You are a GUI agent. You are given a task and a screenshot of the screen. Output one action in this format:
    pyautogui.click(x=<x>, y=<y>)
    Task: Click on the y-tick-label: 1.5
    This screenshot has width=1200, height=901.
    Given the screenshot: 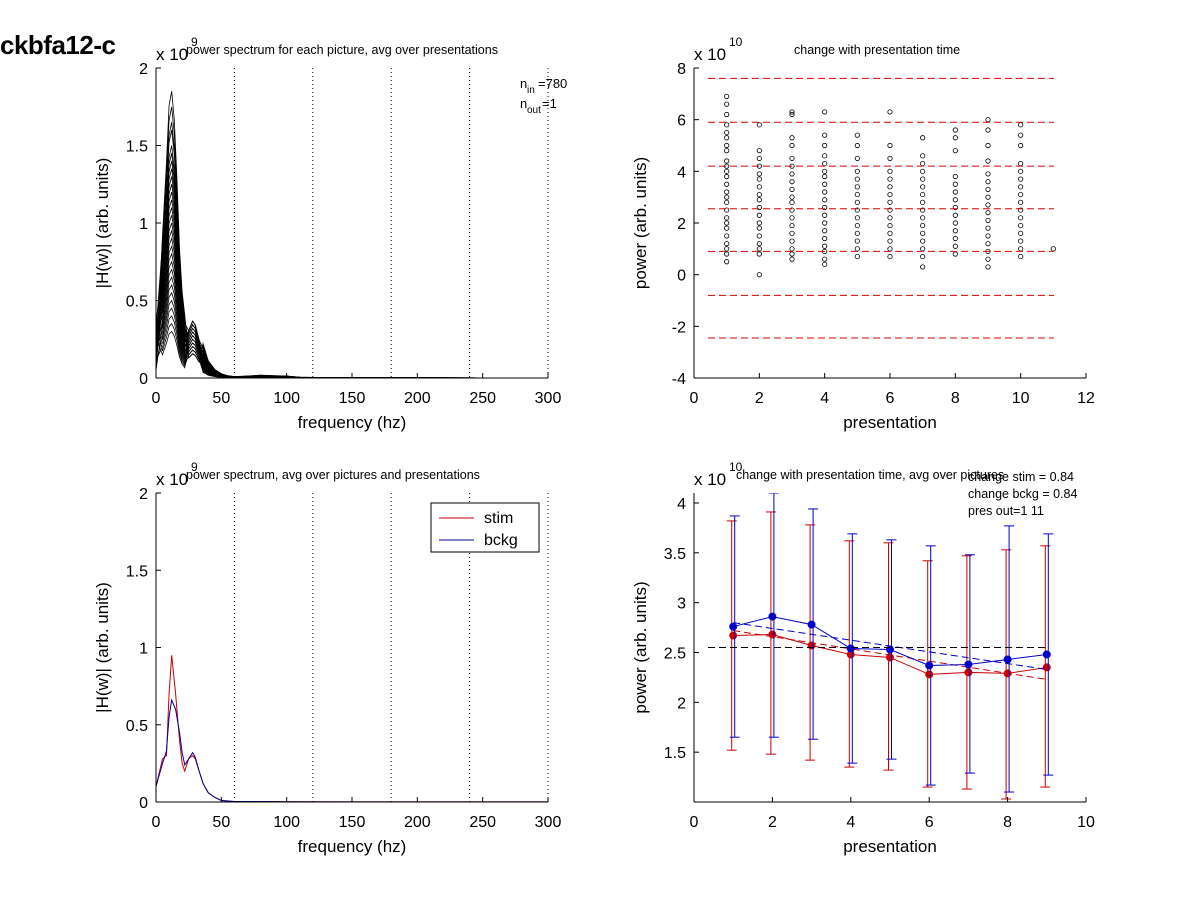 What is the action you would take?
    pyautogui.click(x=137, y=571)
    